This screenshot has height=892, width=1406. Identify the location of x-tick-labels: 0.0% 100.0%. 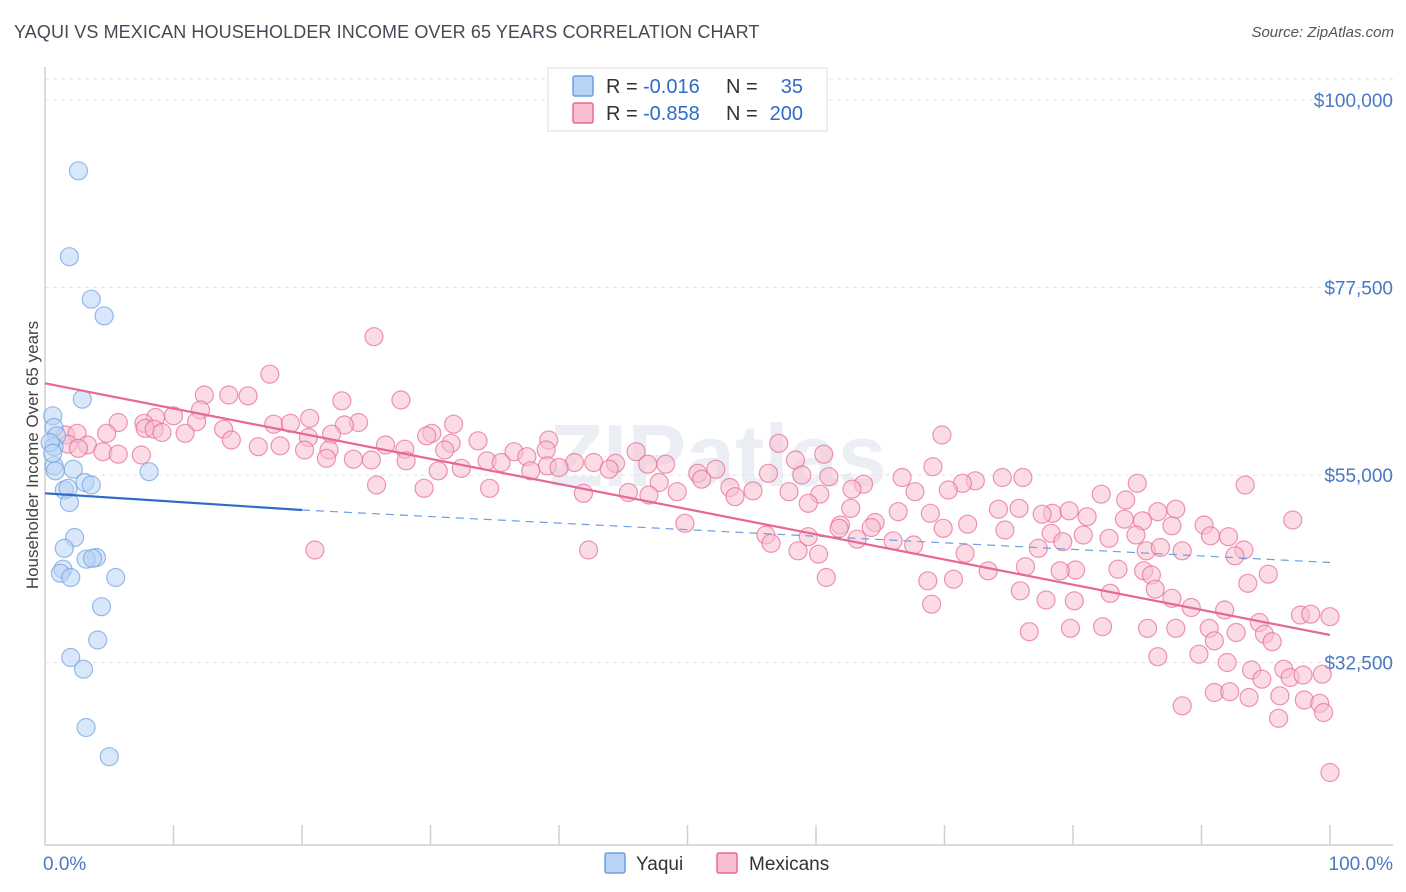
(718, 864).